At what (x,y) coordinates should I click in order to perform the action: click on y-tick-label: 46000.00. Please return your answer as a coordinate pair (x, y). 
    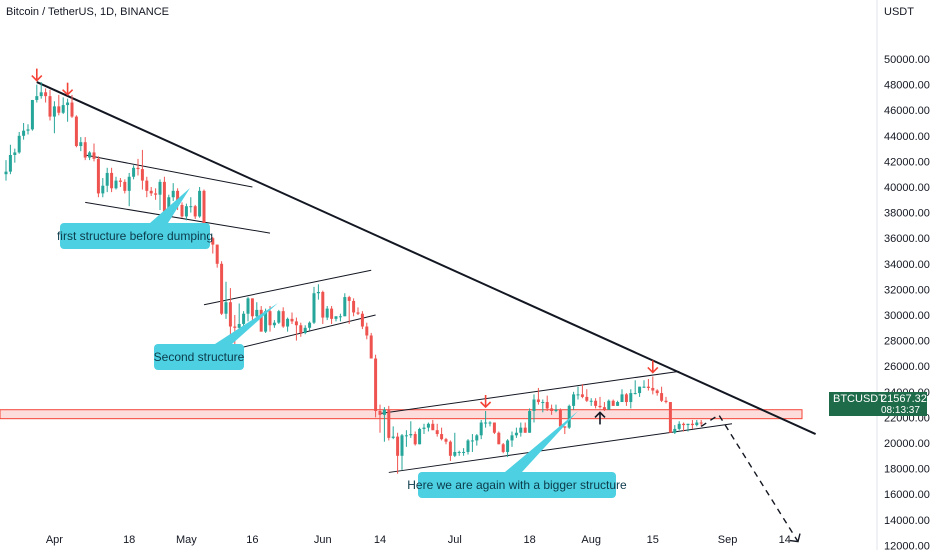
    Looking at the image, I should click on (907, 111).